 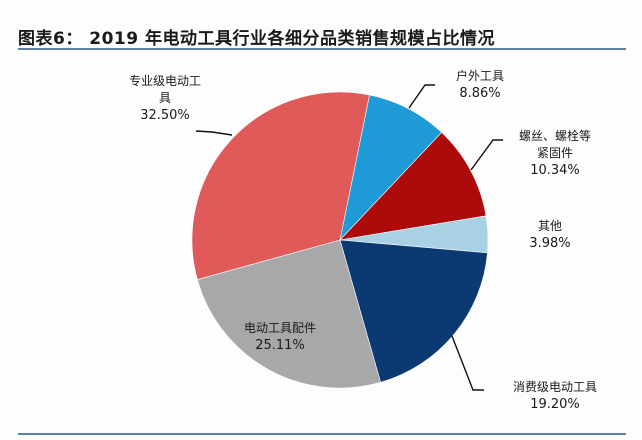 I want to click on leader-line-fastener, so click(x=486, y=155).